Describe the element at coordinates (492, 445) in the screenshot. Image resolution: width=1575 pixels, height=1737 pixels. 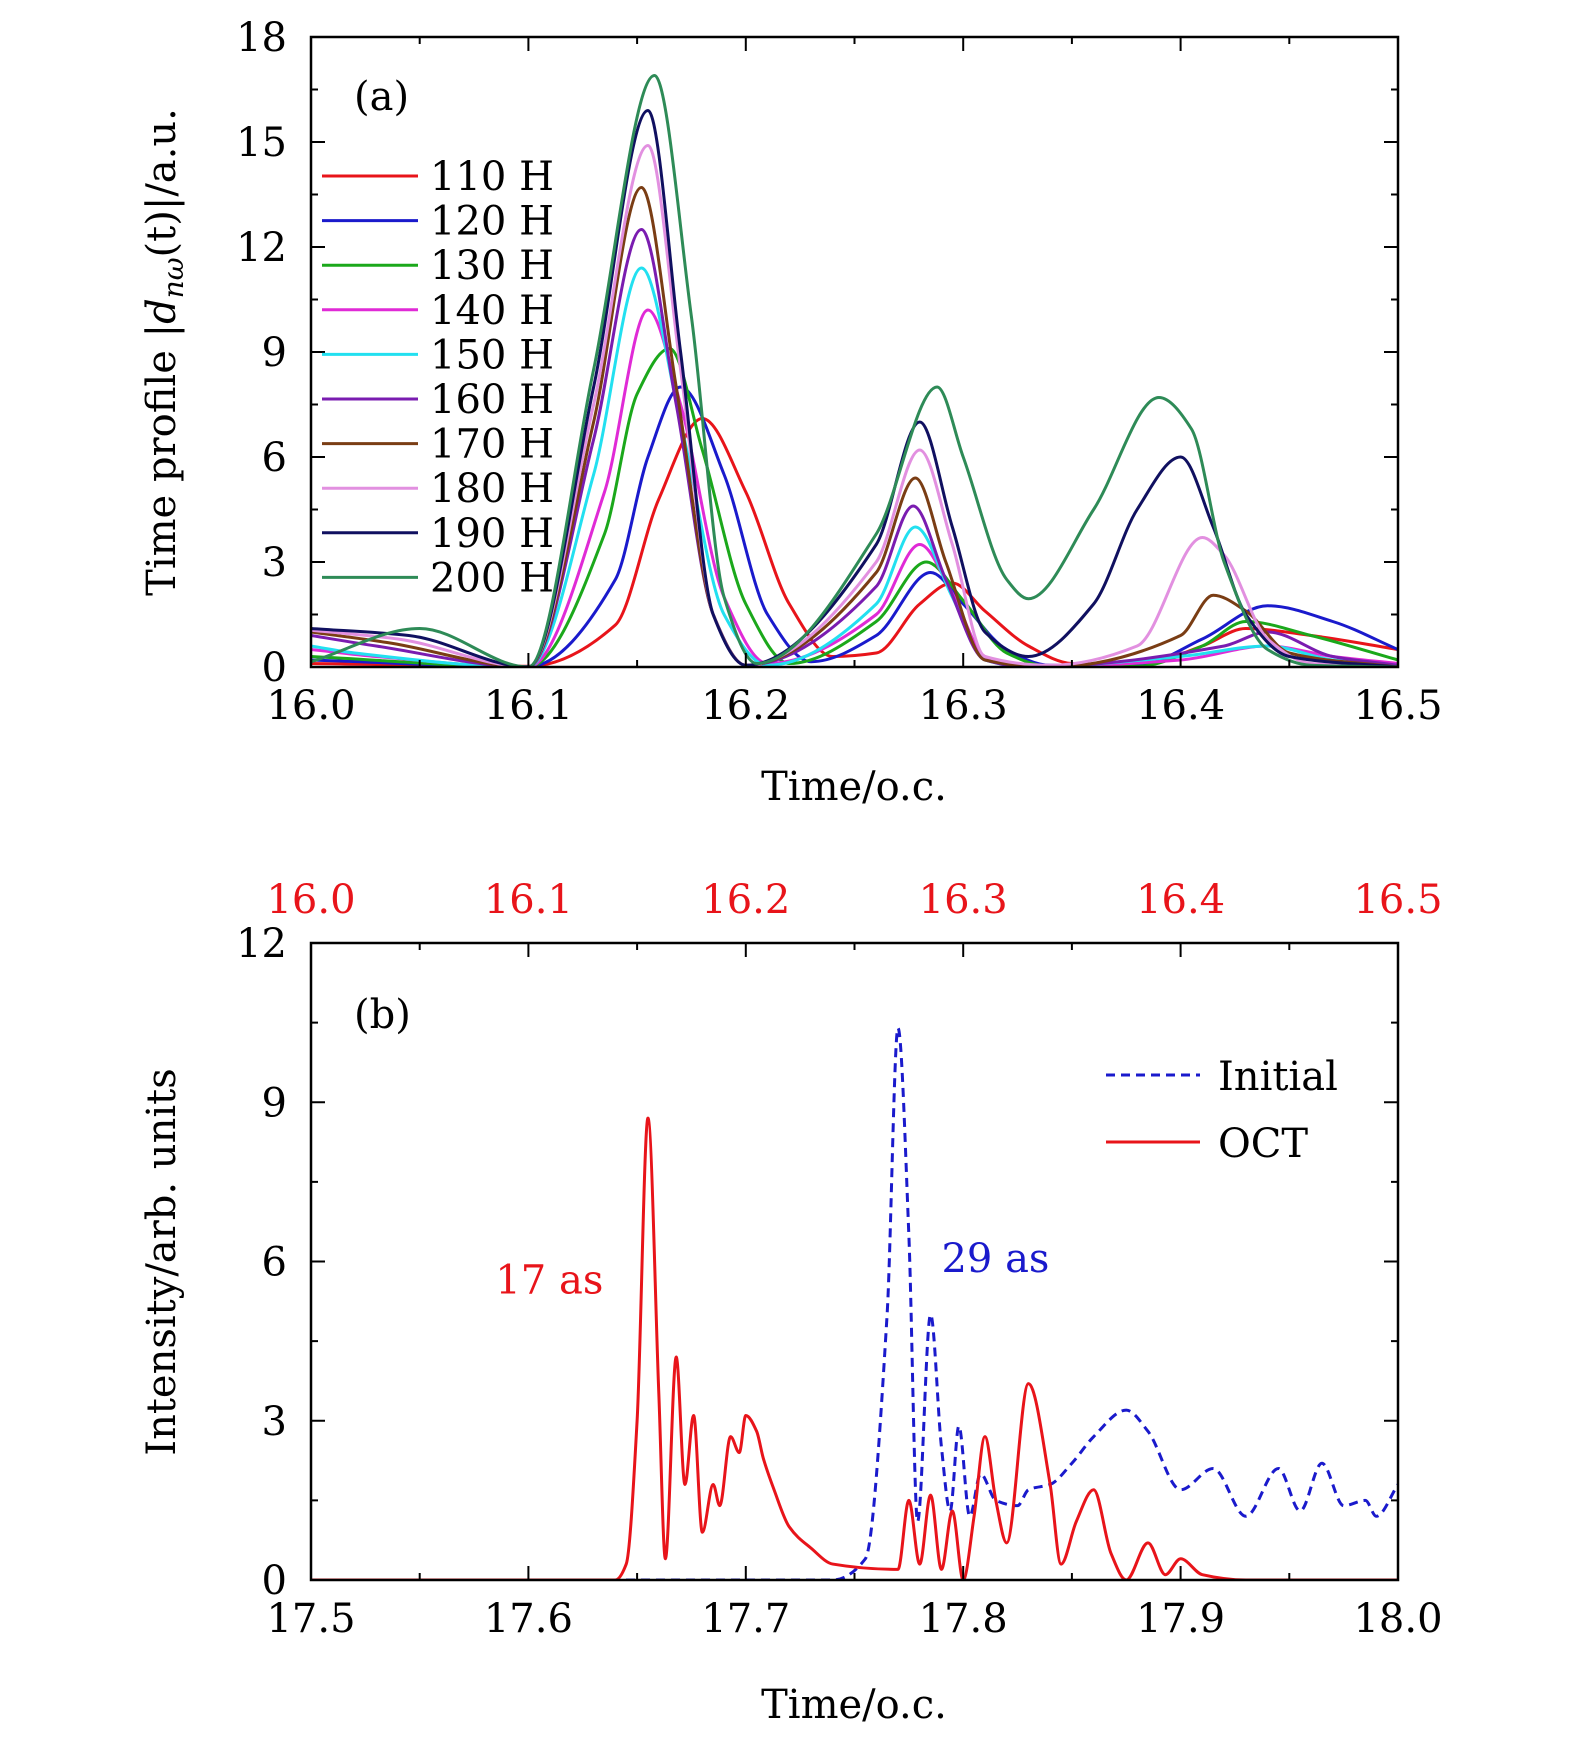
I see `legend-entry: 170 H` at that location.